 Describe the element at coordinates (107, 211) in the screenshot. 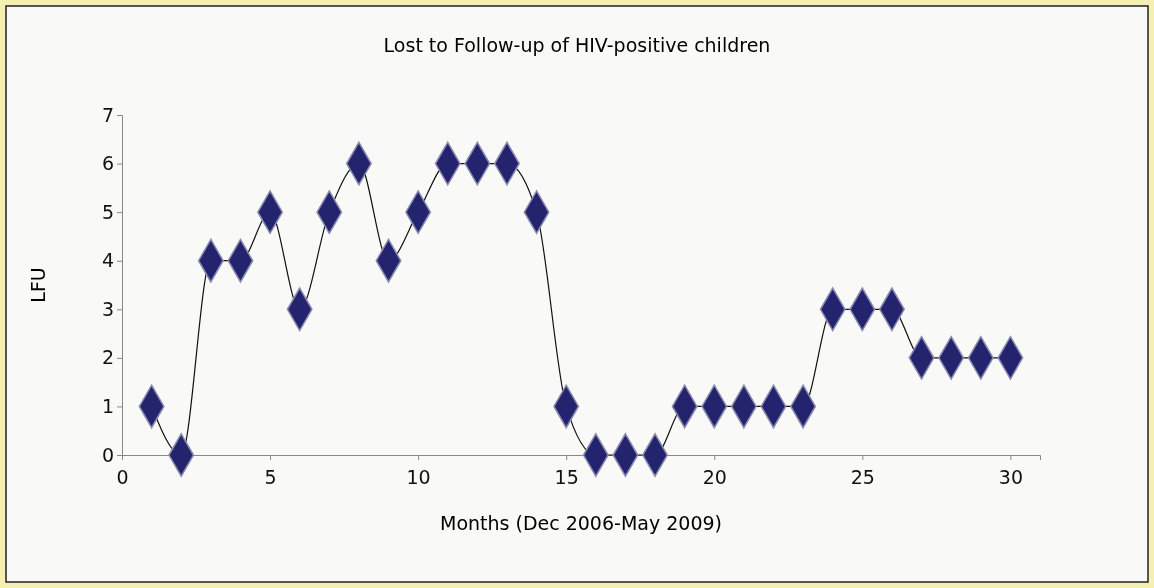

I see `y-tick-label: 5` at that location.